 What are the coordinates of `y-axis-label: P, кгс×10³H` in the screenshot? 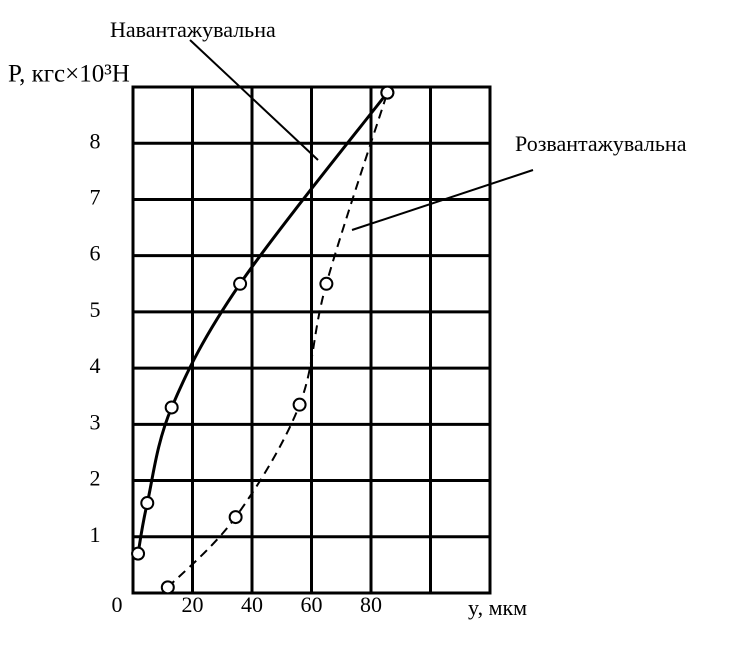 It's located at (69, 74).